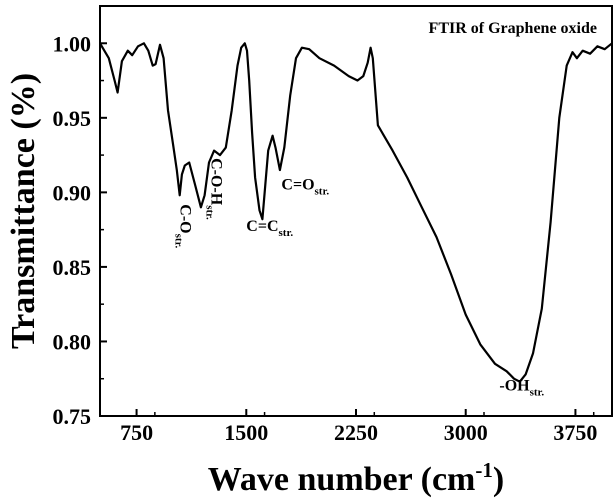  I want to click on chart-title: FTIR of Graphene oxide, so click(513, 28).